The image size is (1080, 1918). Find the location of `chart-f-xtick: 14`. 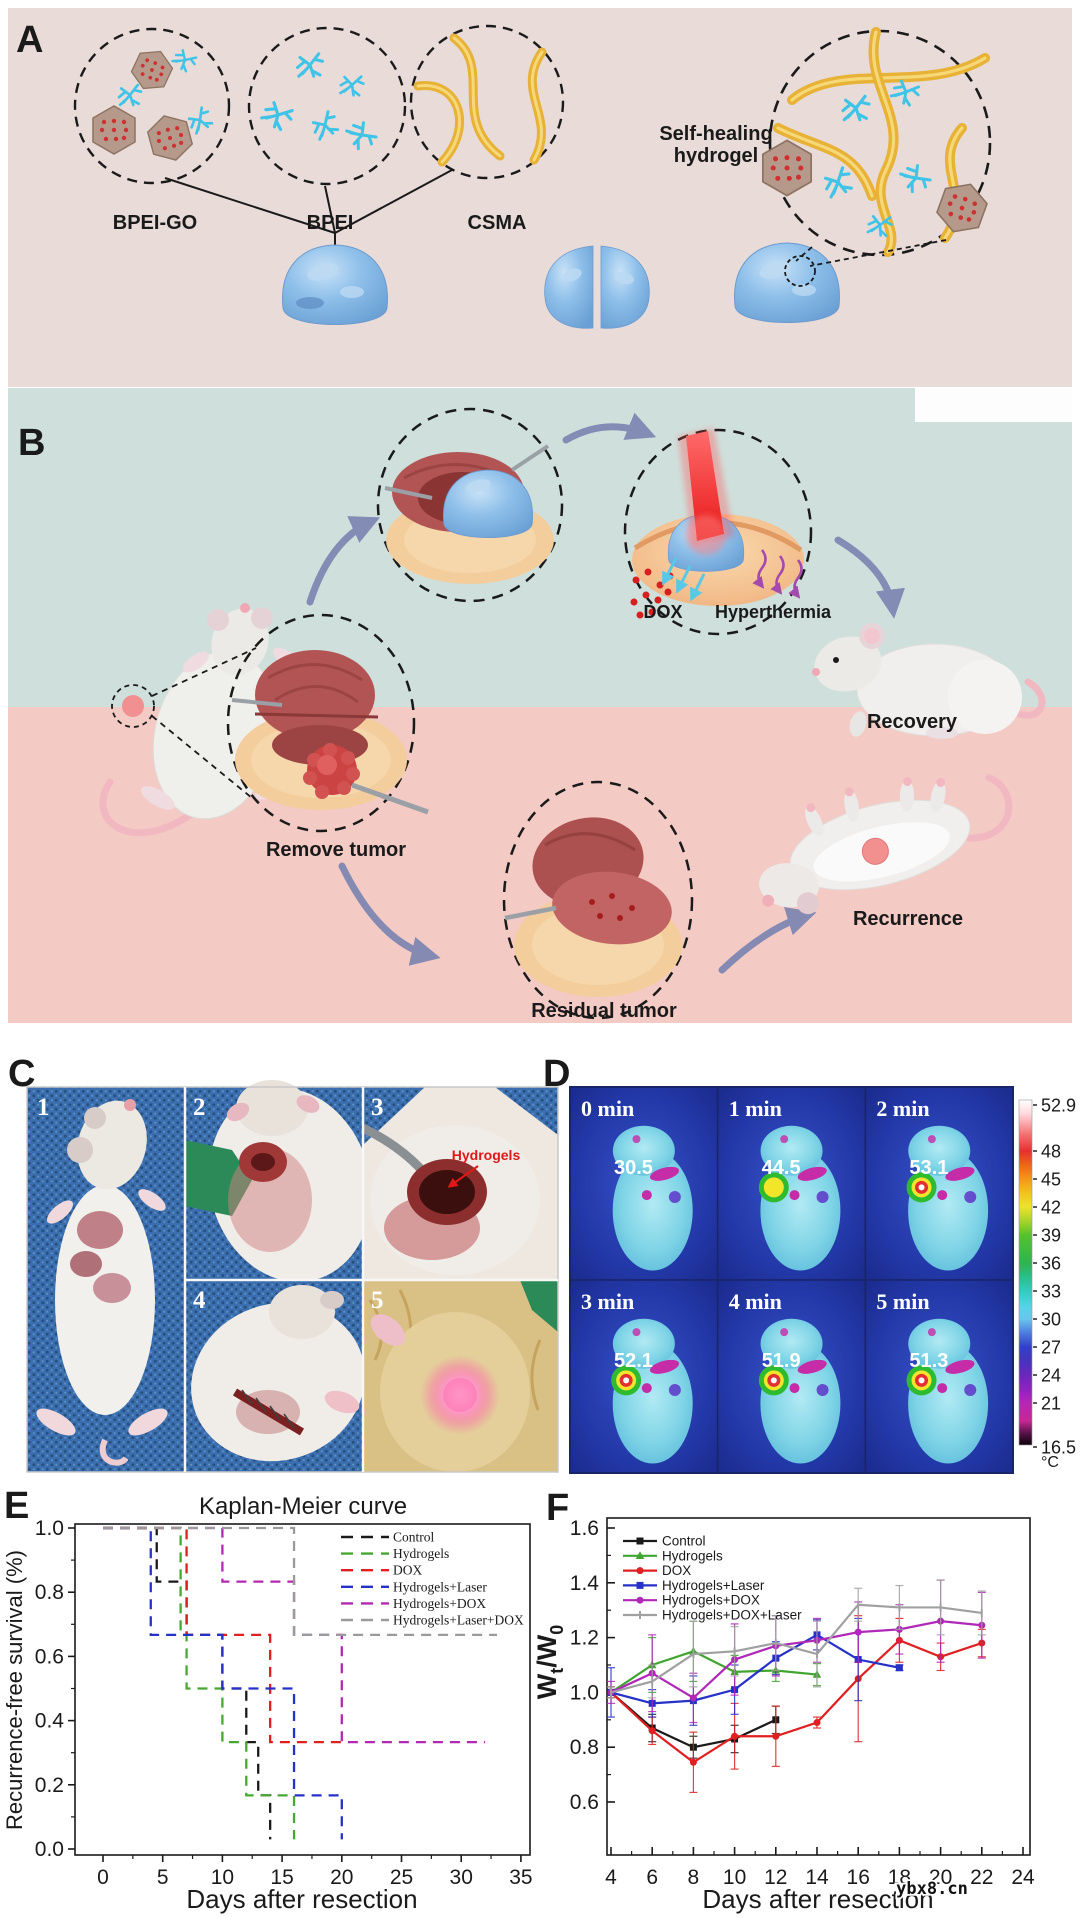

chart-f-xtick: 14 is located at coordinates (817, 1877).